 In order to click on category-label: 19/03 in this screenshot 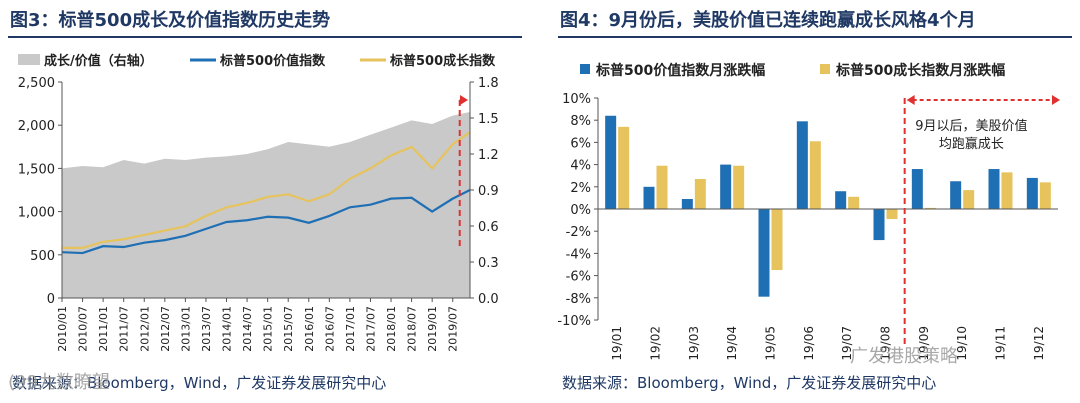, I will do `click(694, 343)`.